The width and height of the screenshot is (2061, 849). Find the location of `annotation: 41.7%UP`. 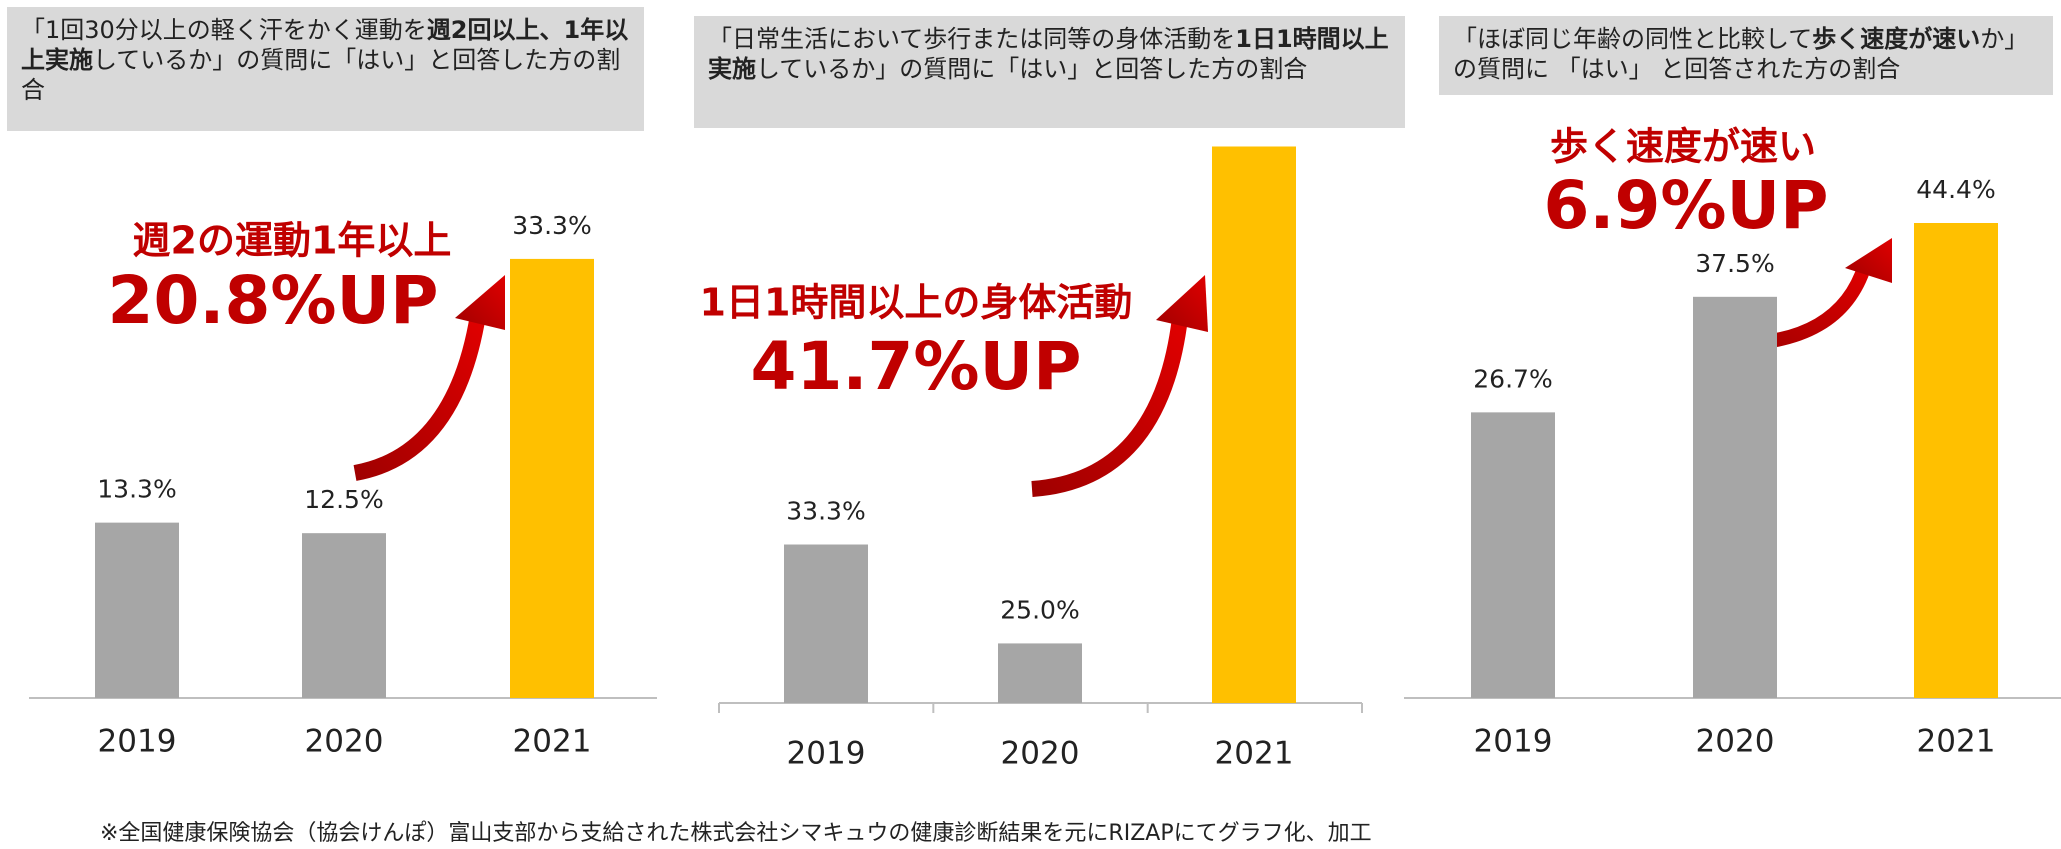

annotation: 41.7%UP is located at coordinates (916, 366).